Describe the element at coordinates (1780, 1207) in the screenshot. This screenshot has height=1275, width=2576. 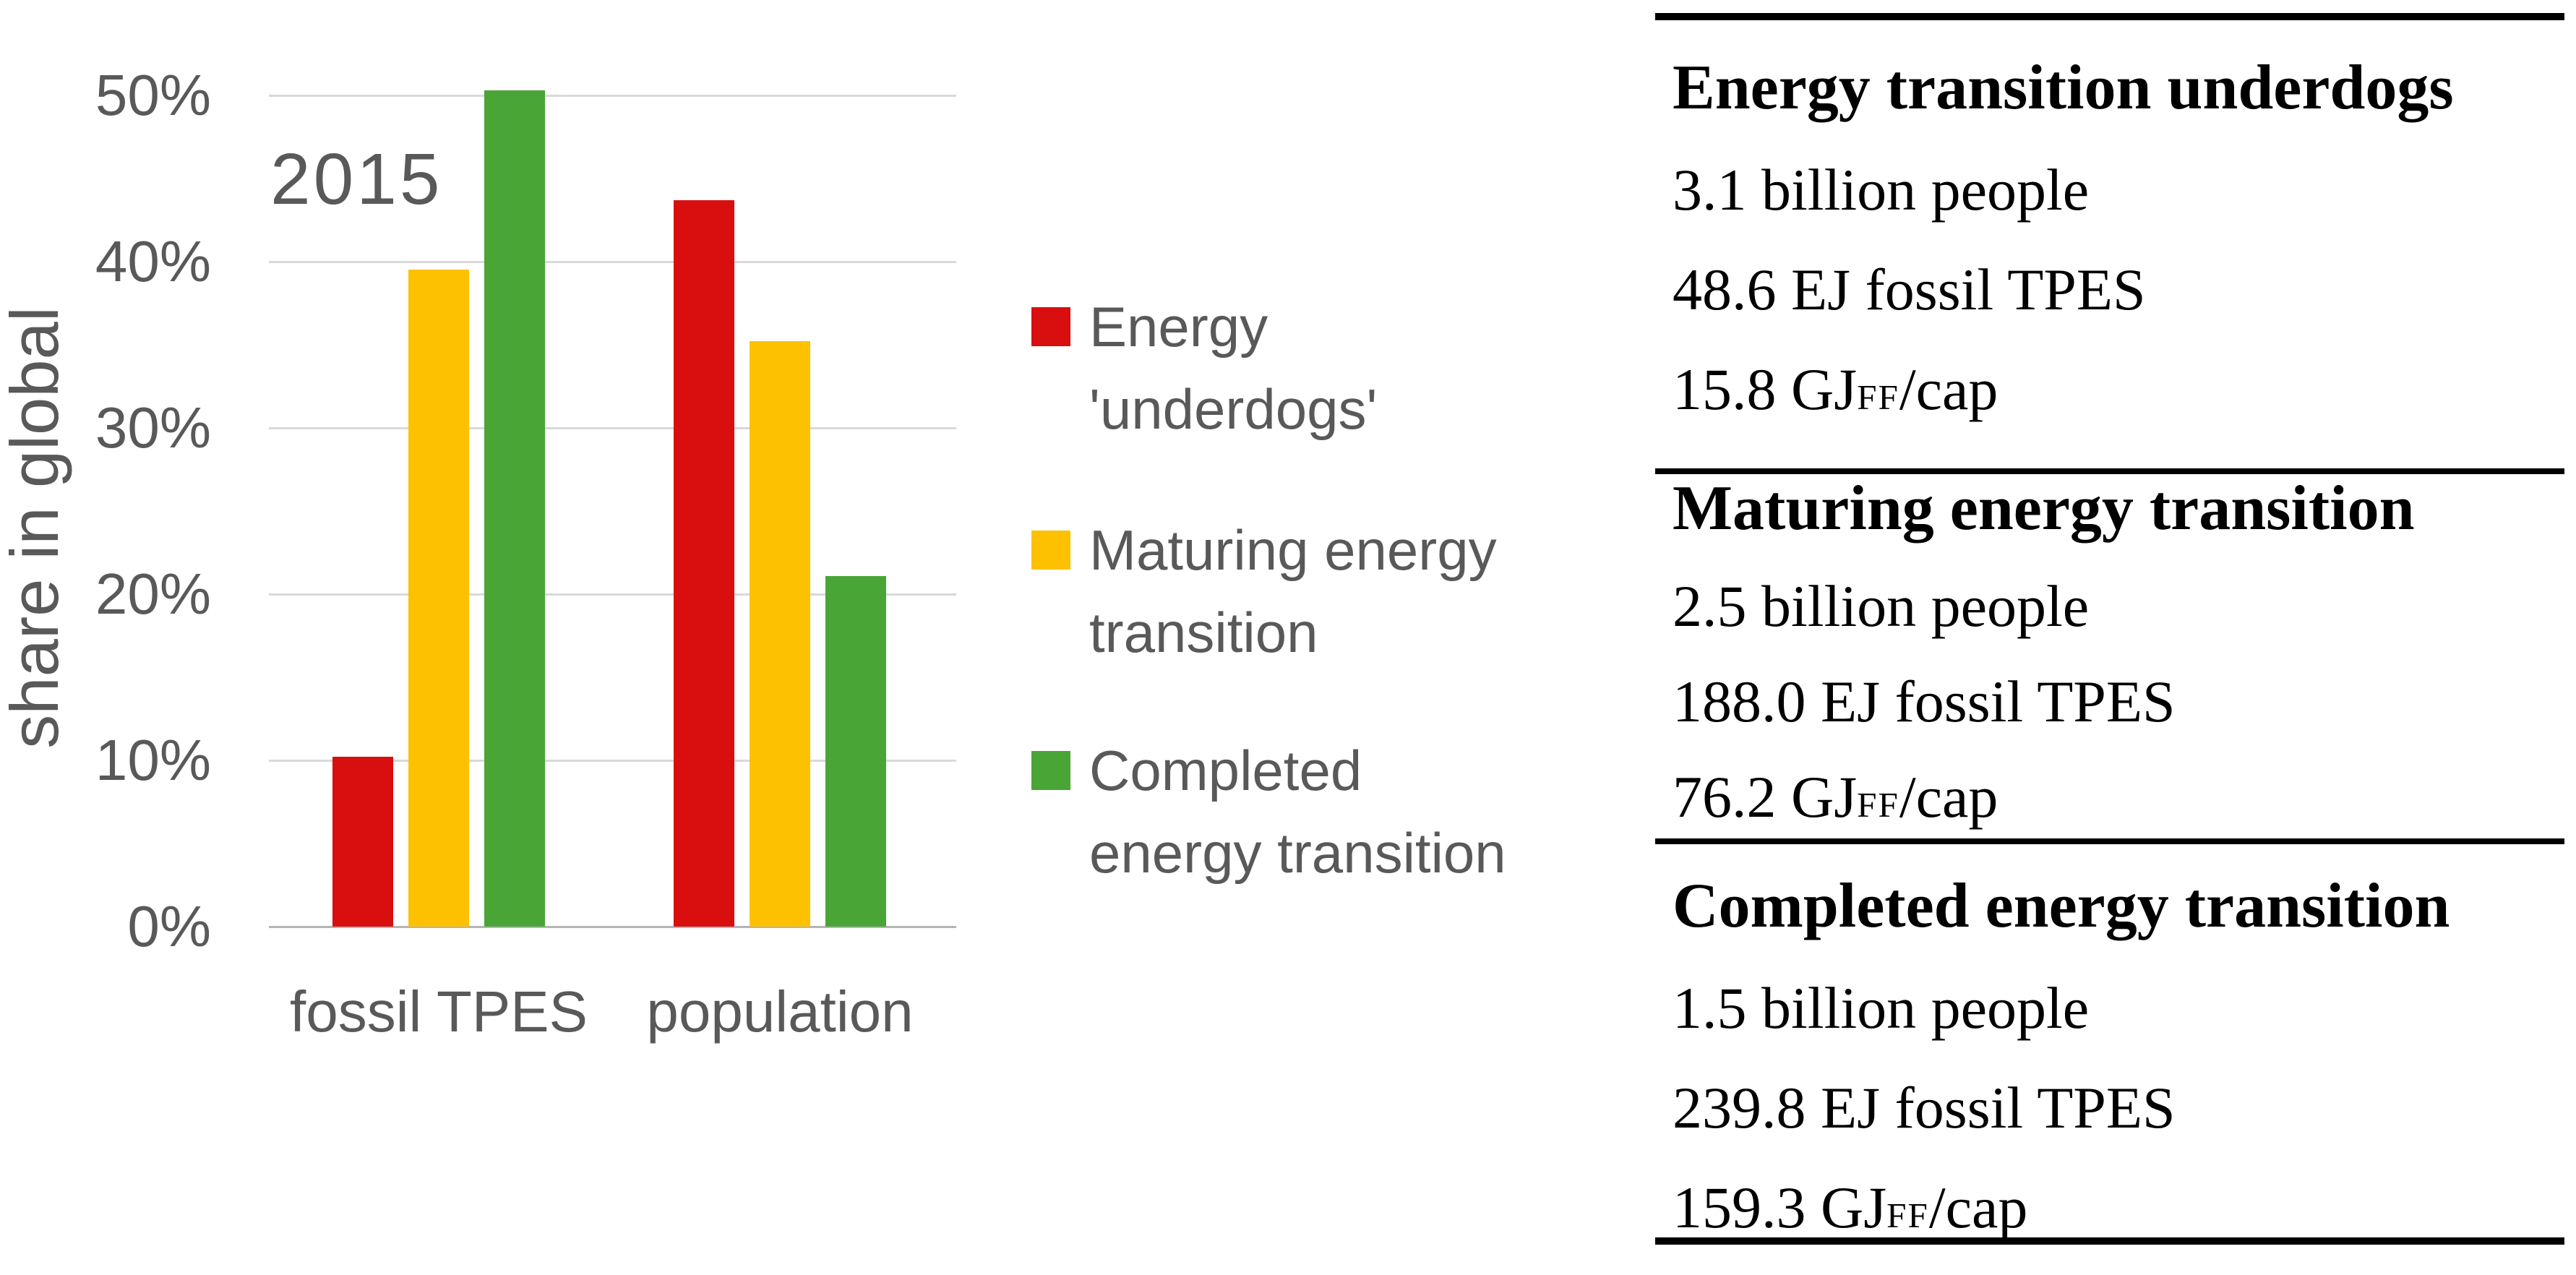
I see `row-text: 159.3 GJ` at that location.